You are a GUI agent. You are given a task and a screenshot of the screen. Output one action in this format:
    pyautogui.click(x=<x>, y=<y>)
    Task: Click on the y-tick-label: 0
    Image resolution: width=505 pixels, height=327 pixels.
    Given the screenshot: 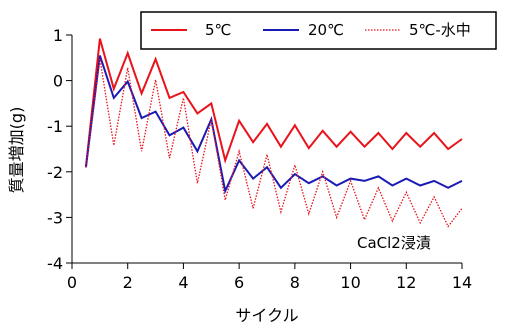 What is the action you would take?
    pyautogui.click(x=58, y=81)
    